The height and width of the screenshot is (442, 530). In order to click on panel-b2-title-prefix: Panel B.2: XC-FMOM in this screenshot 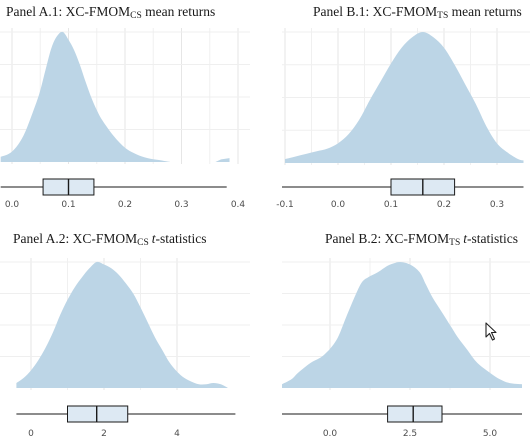, I will do `click(387, 238)`.